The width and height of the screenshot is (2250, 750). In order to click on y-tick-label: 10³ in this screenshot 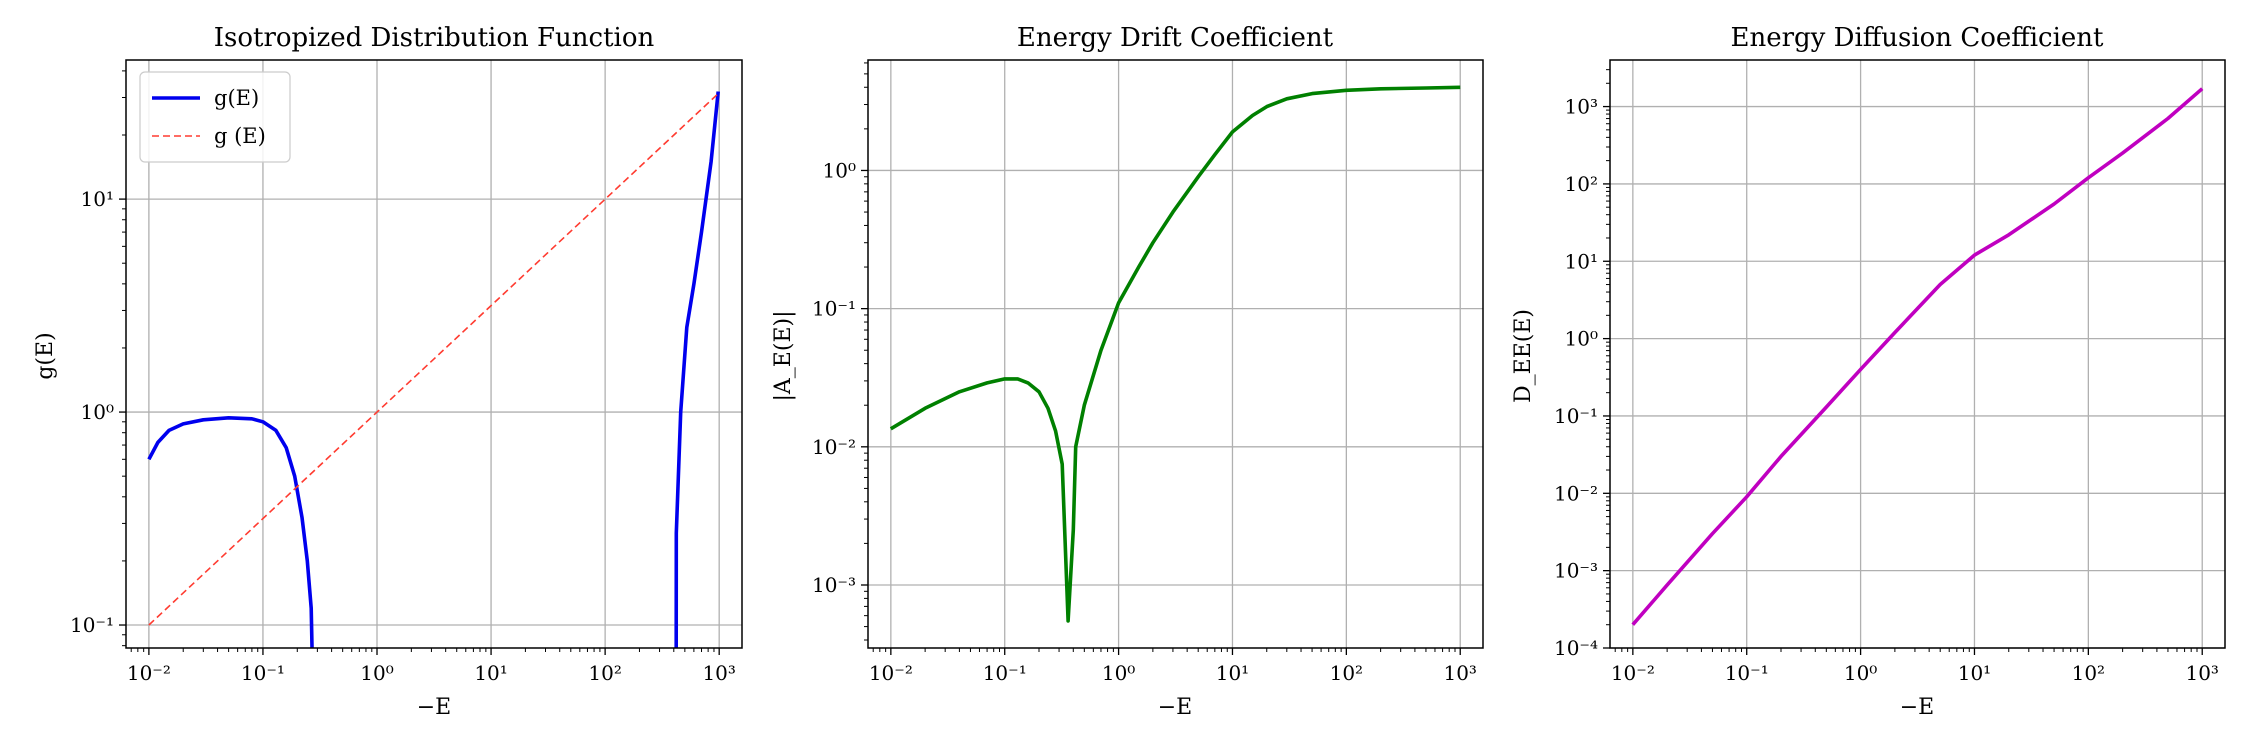, I will do `click(1581, 107)`.